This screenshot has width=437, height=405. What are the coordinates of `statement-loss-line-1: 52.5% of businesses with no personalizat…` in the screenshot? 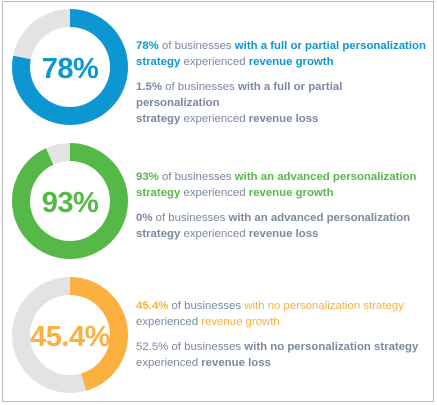 It's located at (281, 347).